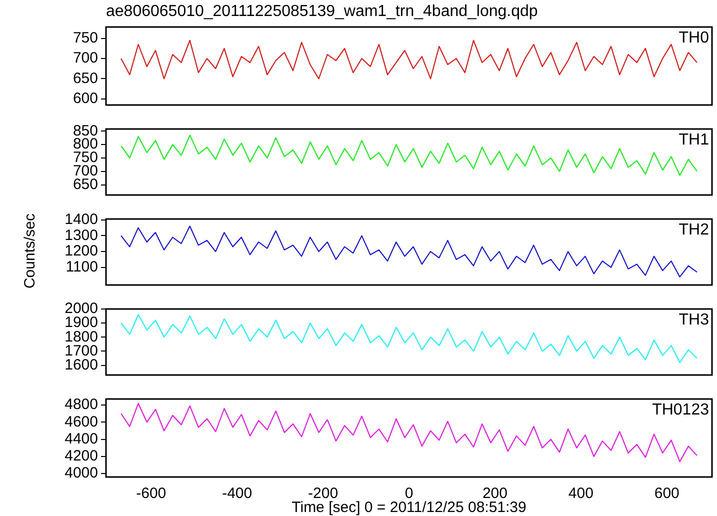 Image resolution: width=717 pixels, height=516 pixels. What do you see at coordinates (322, 12) in the screenshot?
I see `chart-title: ae806065010_20111225085139_wam1_trn_4band_long.qdp` at bounding box center [322, 12].